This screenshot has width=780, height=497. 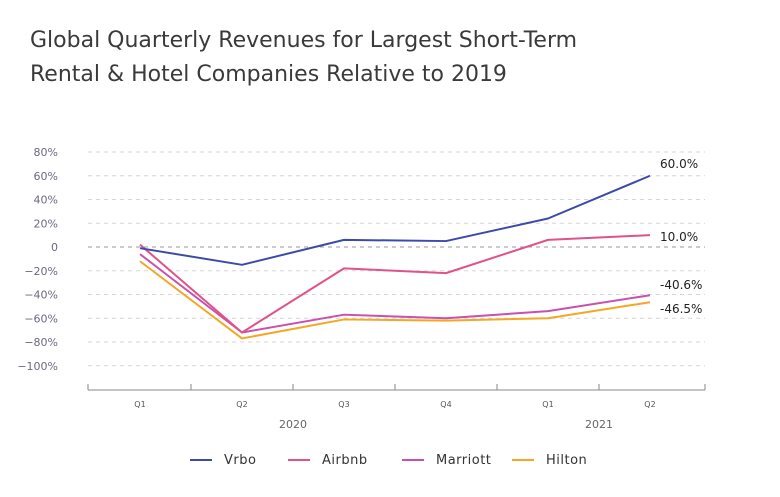 What do you see at coordinates (681, 285) in the screenshot?
I see `end-value-label: -40.6%` at bounding box center [681, 285].